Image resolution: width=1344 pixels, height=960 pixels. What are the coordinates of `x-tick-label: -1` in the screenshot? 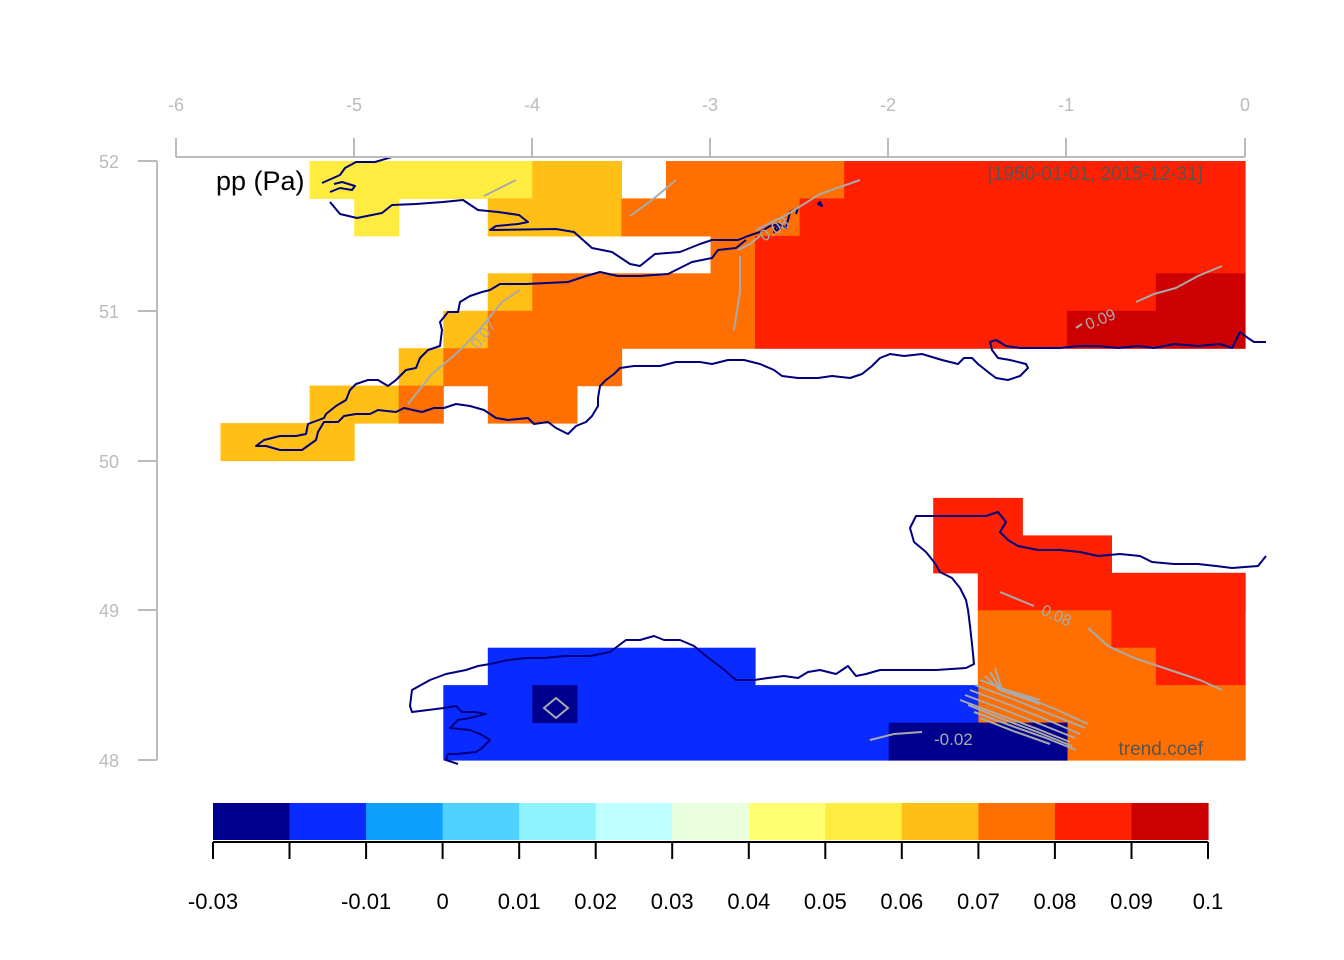 It's located at (1066, 105).